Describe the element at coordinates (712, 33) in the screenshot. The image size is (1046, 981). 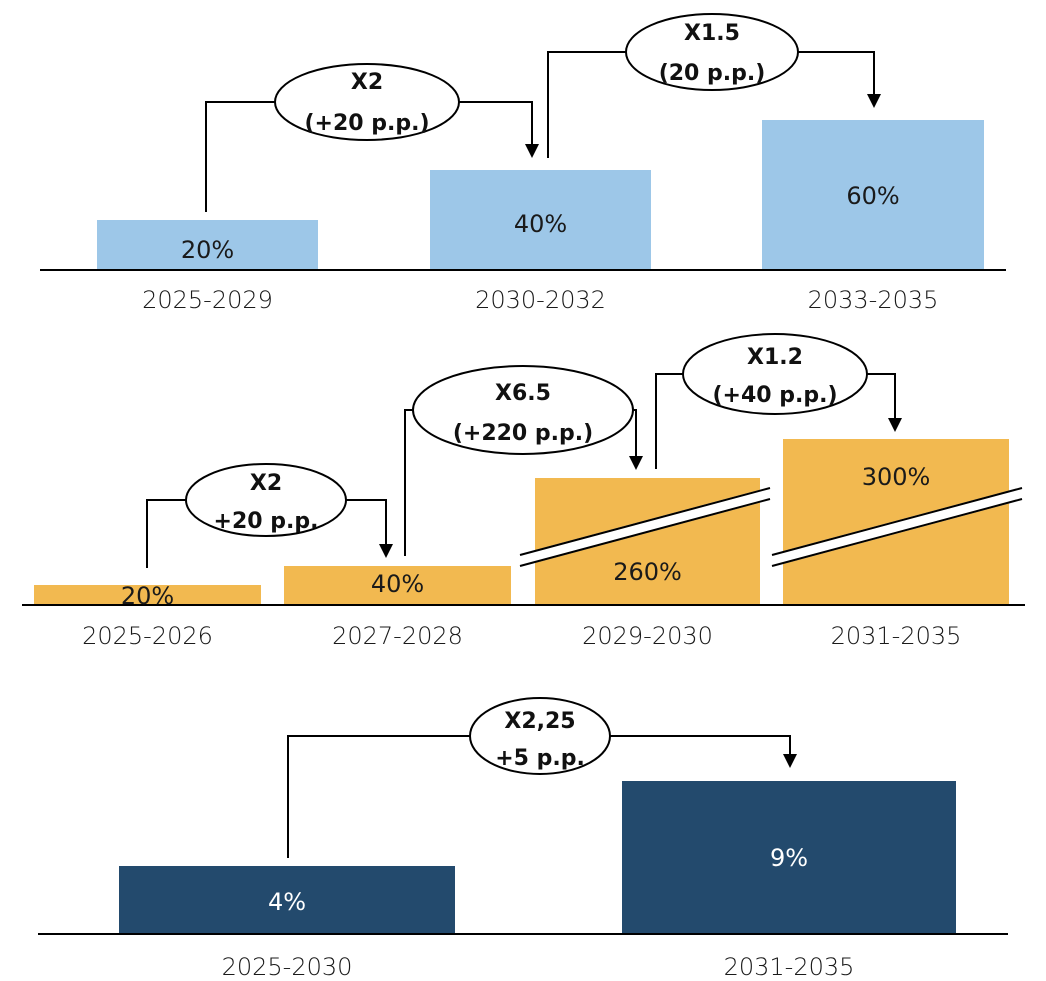
I see `multiplier-label: X1.5` at that location.